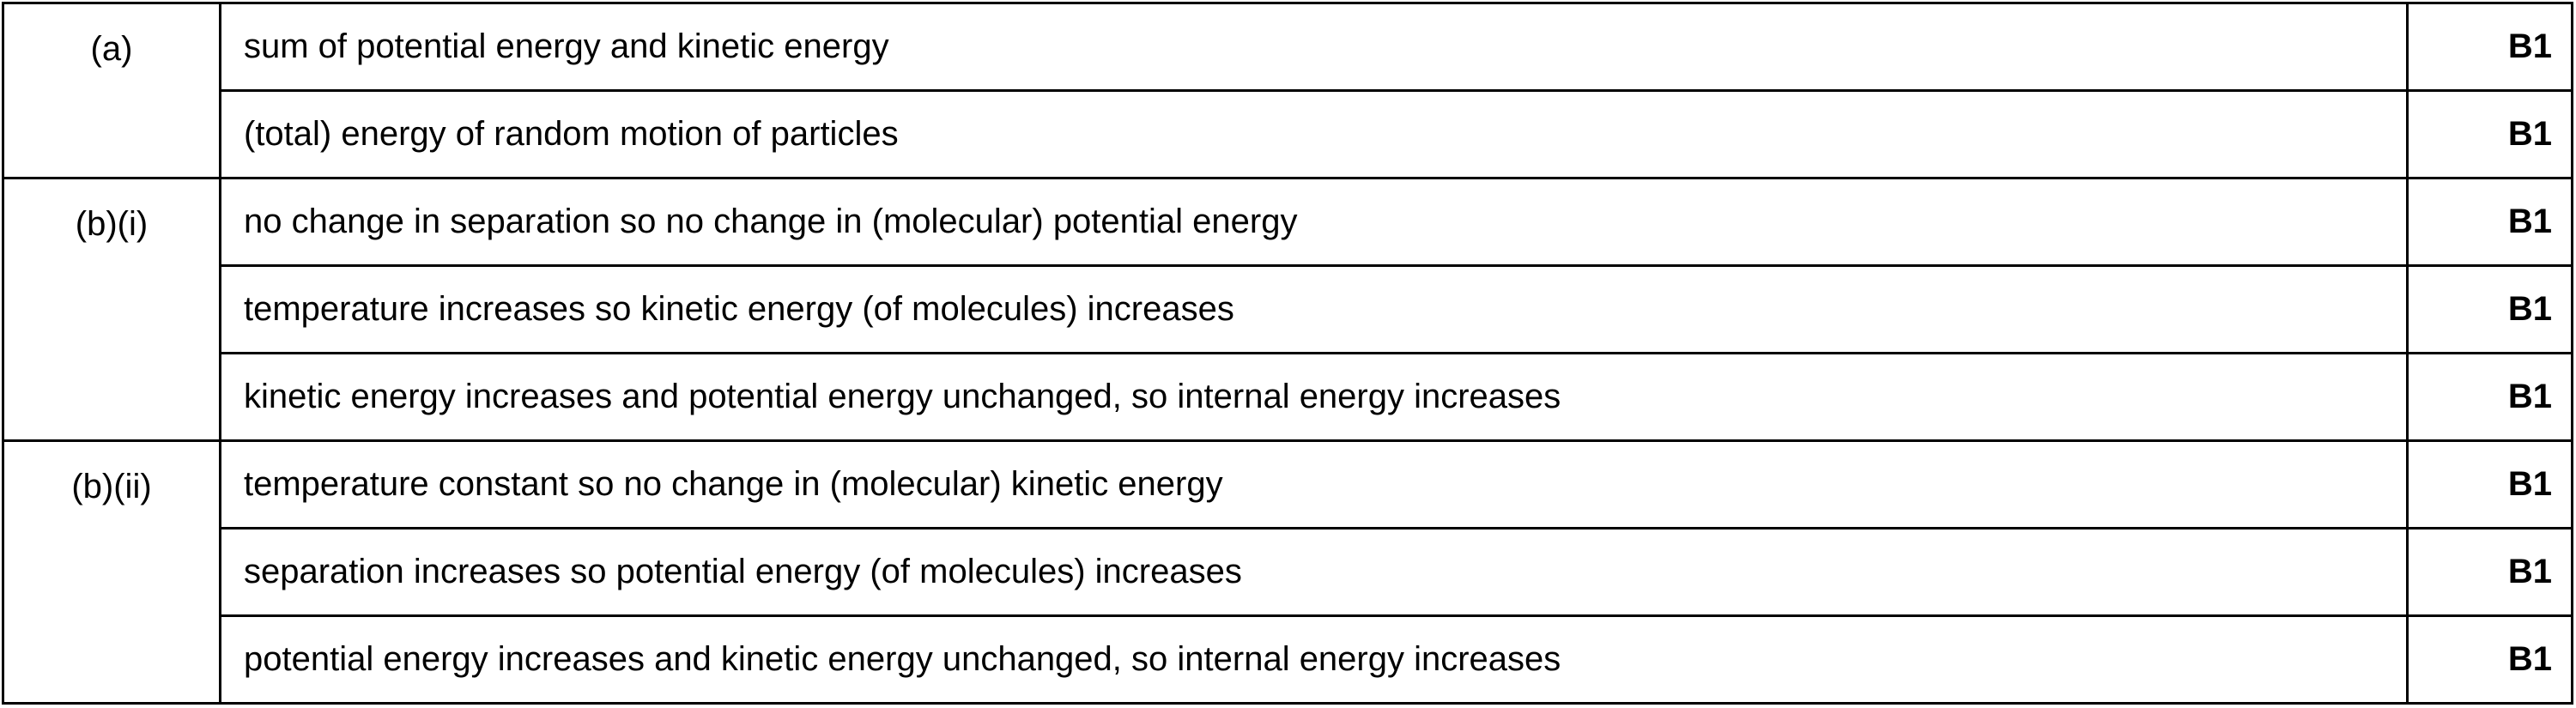 The width and height of the screenshot is (2576, 708). Describe the element at coordinates (111, 309) in the screenshot. I see `part-label: (b)(i)` at that location.